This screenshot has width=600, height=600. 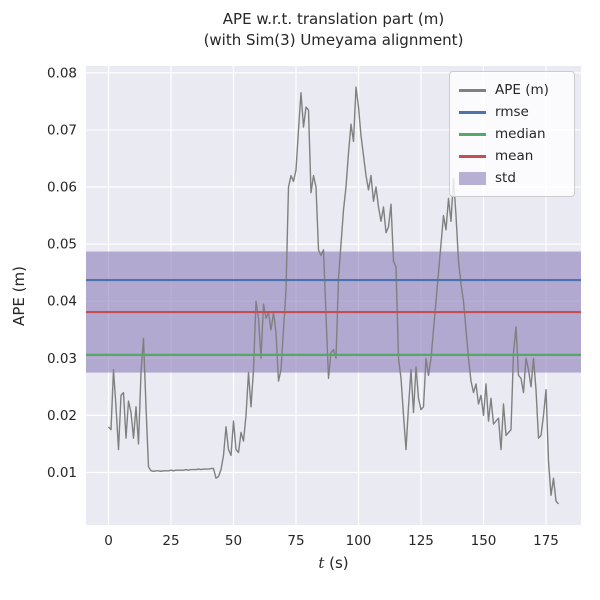 I want to click on y-tick-label: 0.07, so click(x=62, y=130).